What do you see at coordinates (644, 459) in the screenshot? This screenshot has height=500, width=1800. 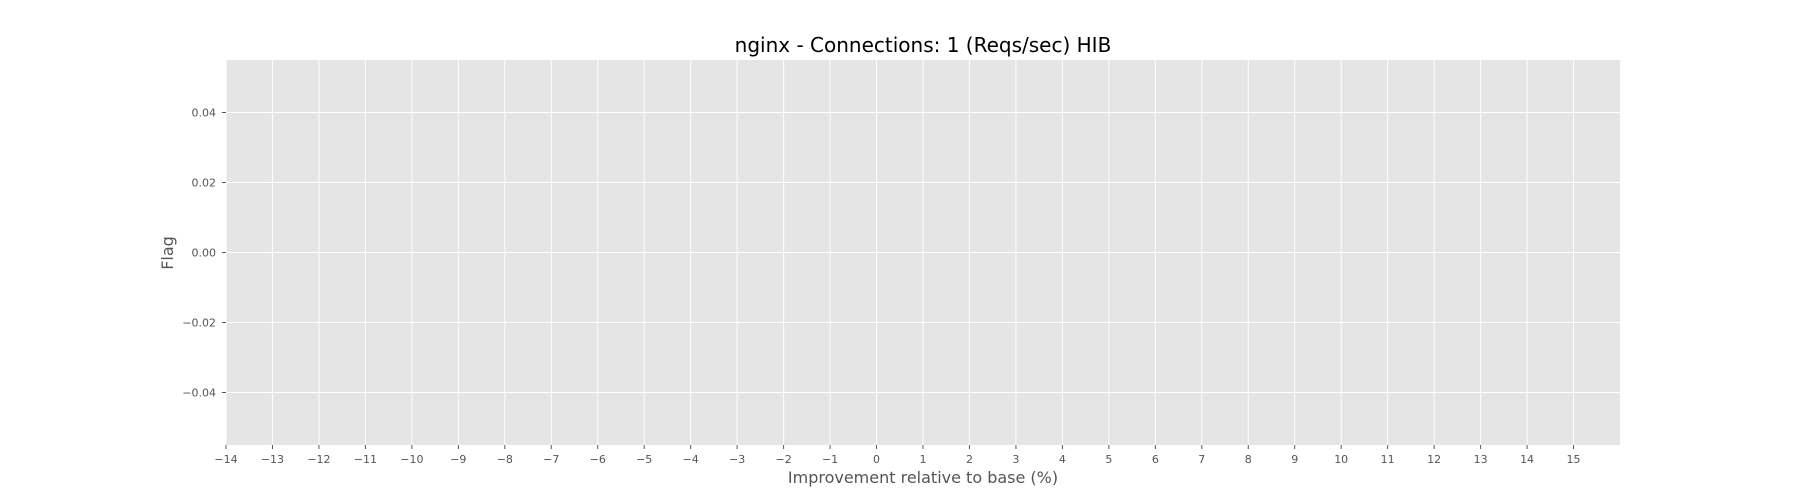 I see `x-tick-label: −5` at bounding box center [644, 459].